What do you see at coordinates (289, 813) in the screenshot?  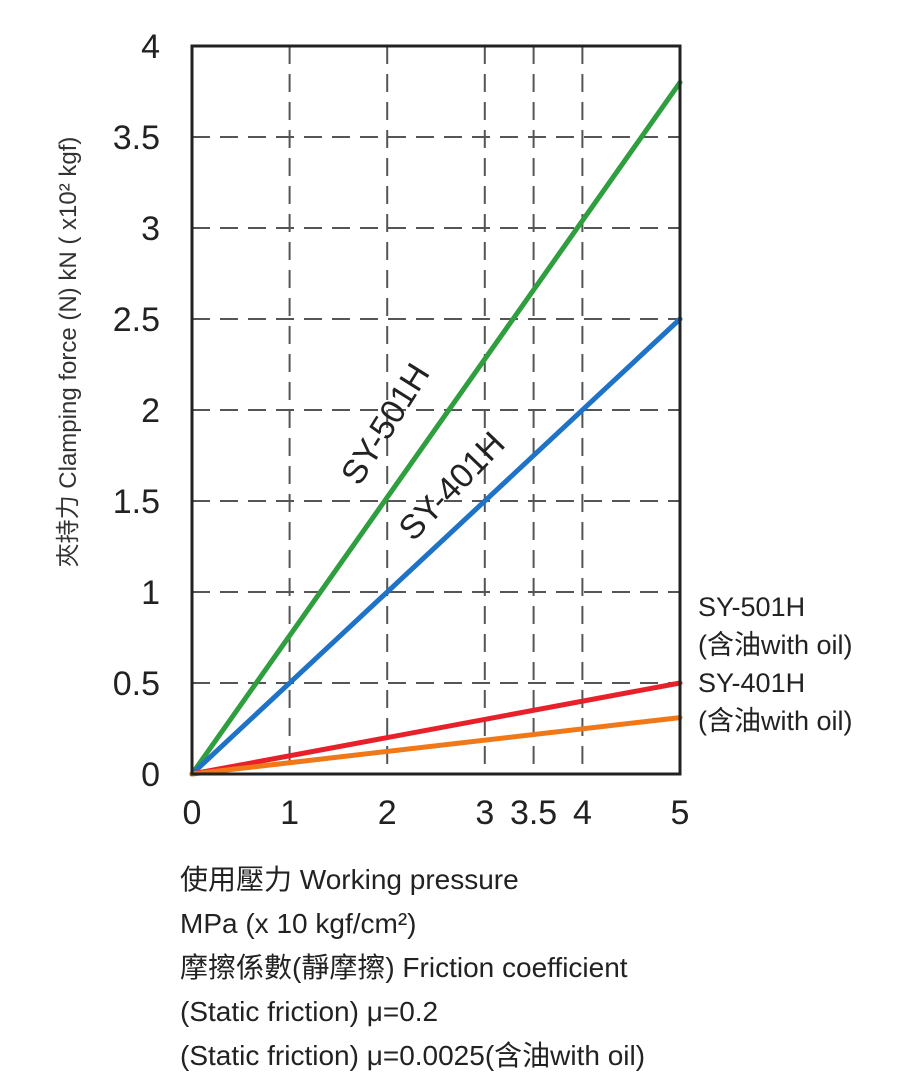 I see `x-tick-label: 1` at bounding box center [289, 813].